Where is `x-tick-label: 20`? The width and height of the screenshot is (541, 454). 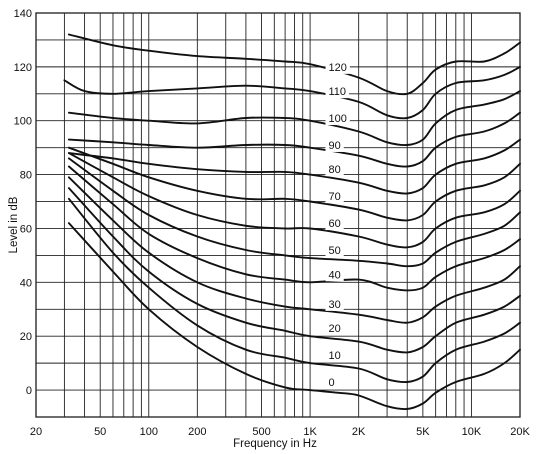
x-tick-label: 20 is located at coordinates (36, 432).